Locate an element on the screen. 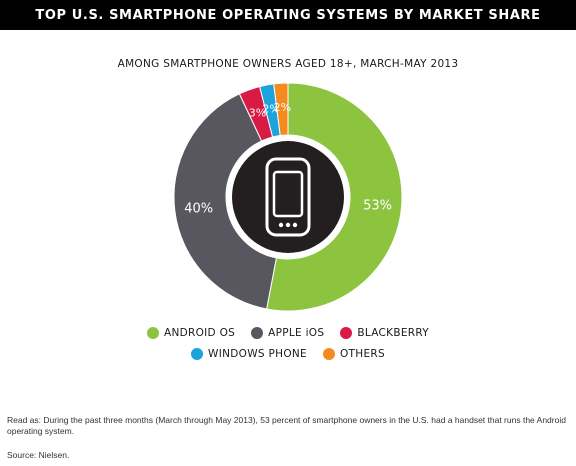  smartphone-icon is located at coordinates (288, 197).